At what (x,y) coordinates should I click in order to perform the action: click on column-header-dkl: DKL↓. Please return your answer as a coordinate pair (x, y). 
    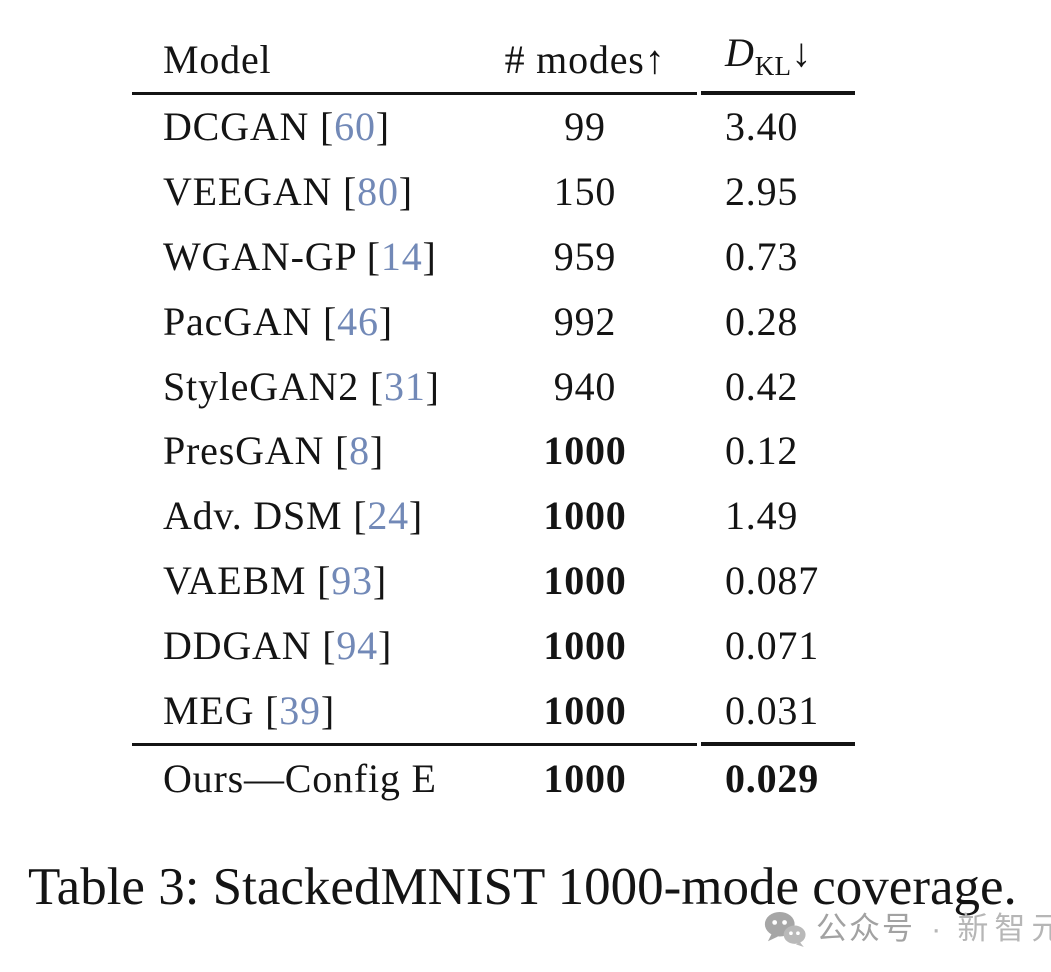
    Looking at the image, I should click on (777, 56).